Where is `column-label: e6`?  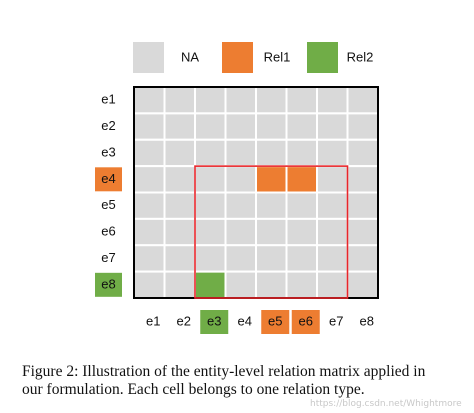 column-label: e6 is located at coordinates (306, 320).